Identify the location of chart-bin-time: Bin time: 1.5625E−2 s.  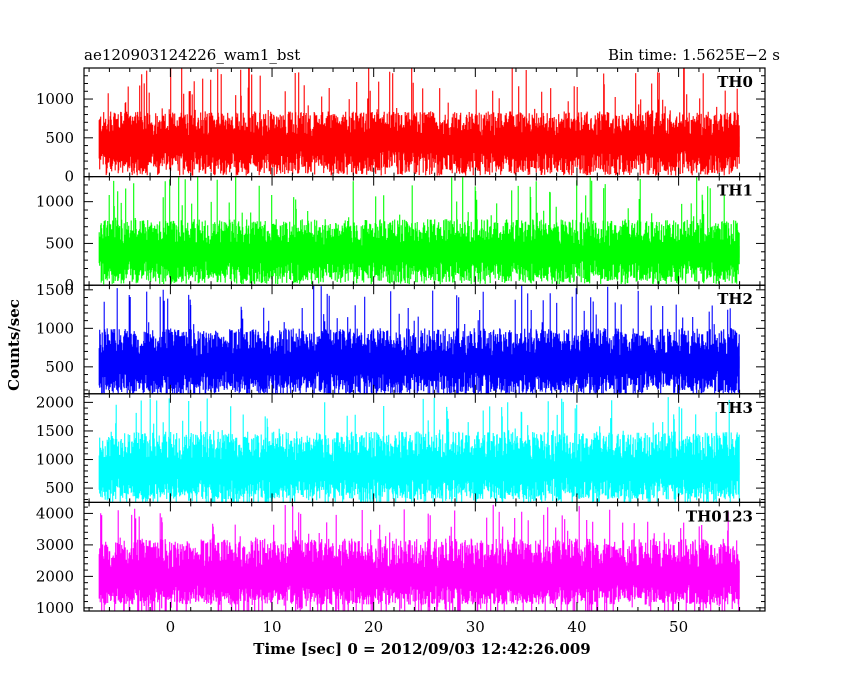
(694, 55).